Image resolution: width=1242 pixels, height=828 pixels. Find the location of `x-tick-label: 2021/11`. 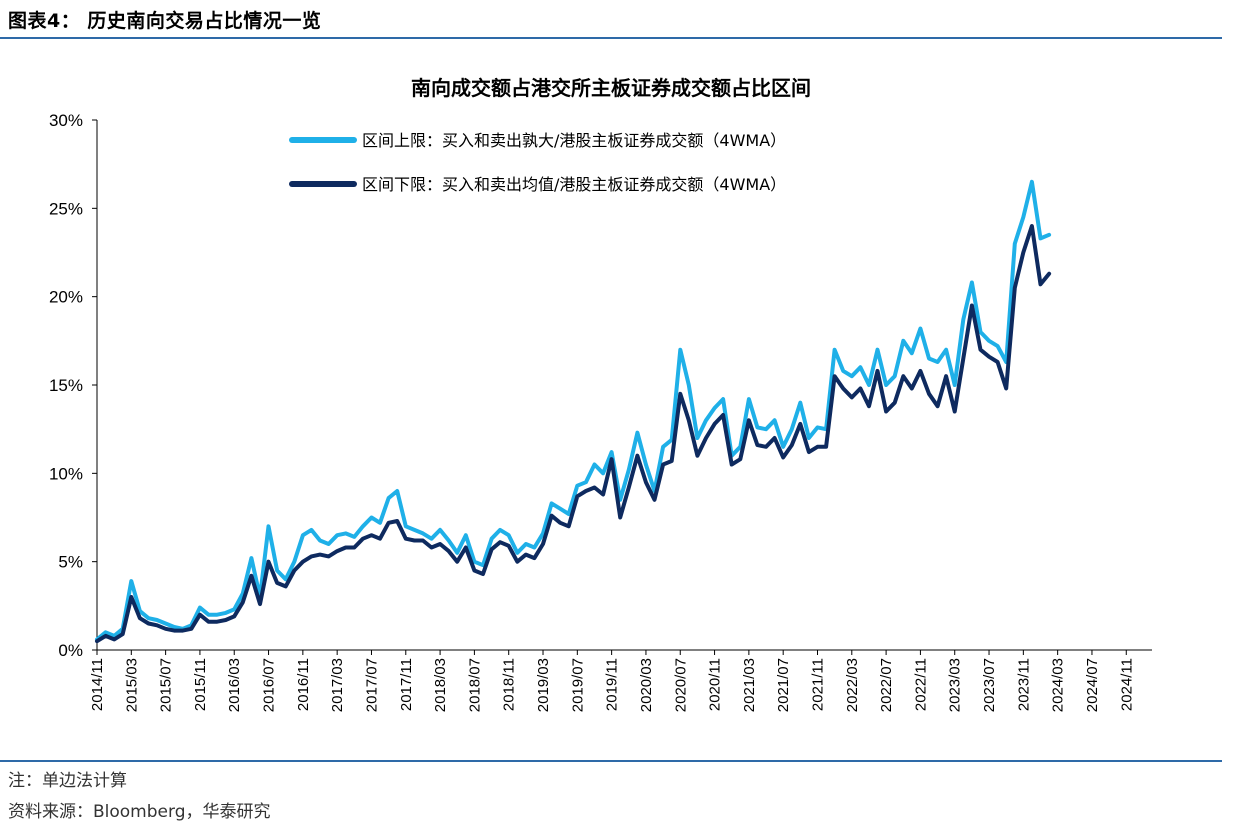

x-tick-label: 2021/11 is located at coordinates (817, 684).